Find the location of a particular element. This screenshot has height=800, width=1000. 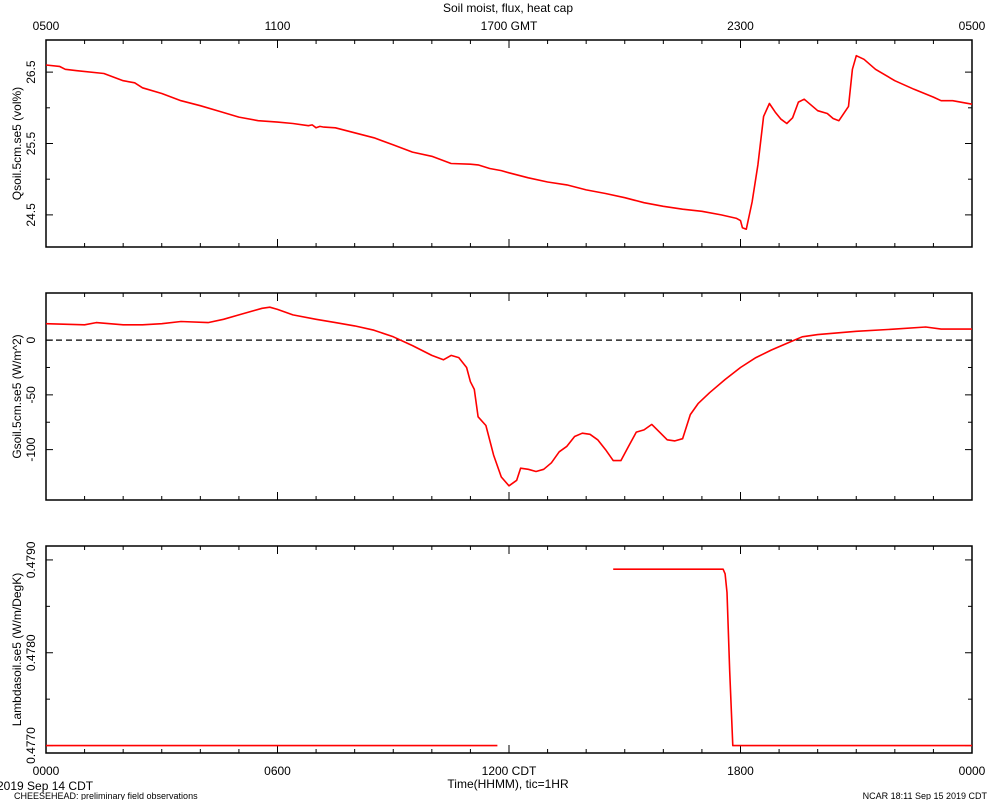

y-tick-label: 25.5 is located at coordinates (31, 143).